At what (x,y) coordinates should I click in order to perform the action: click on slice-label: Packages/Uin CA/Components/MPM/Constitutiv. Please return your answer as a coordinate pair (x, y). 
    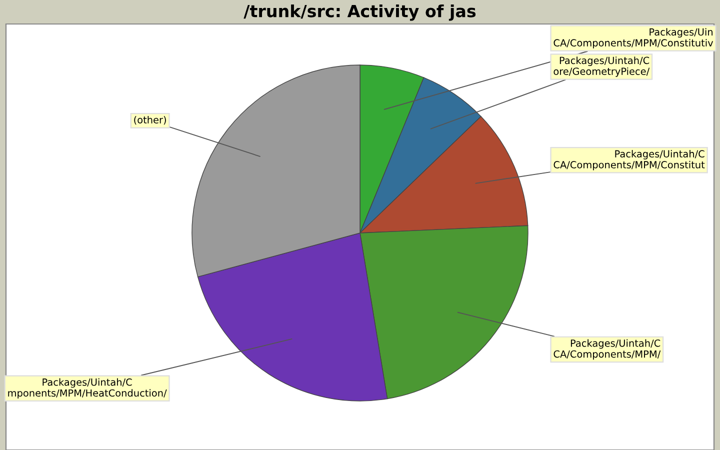
    Looking at the image, I should click on (634, 38).